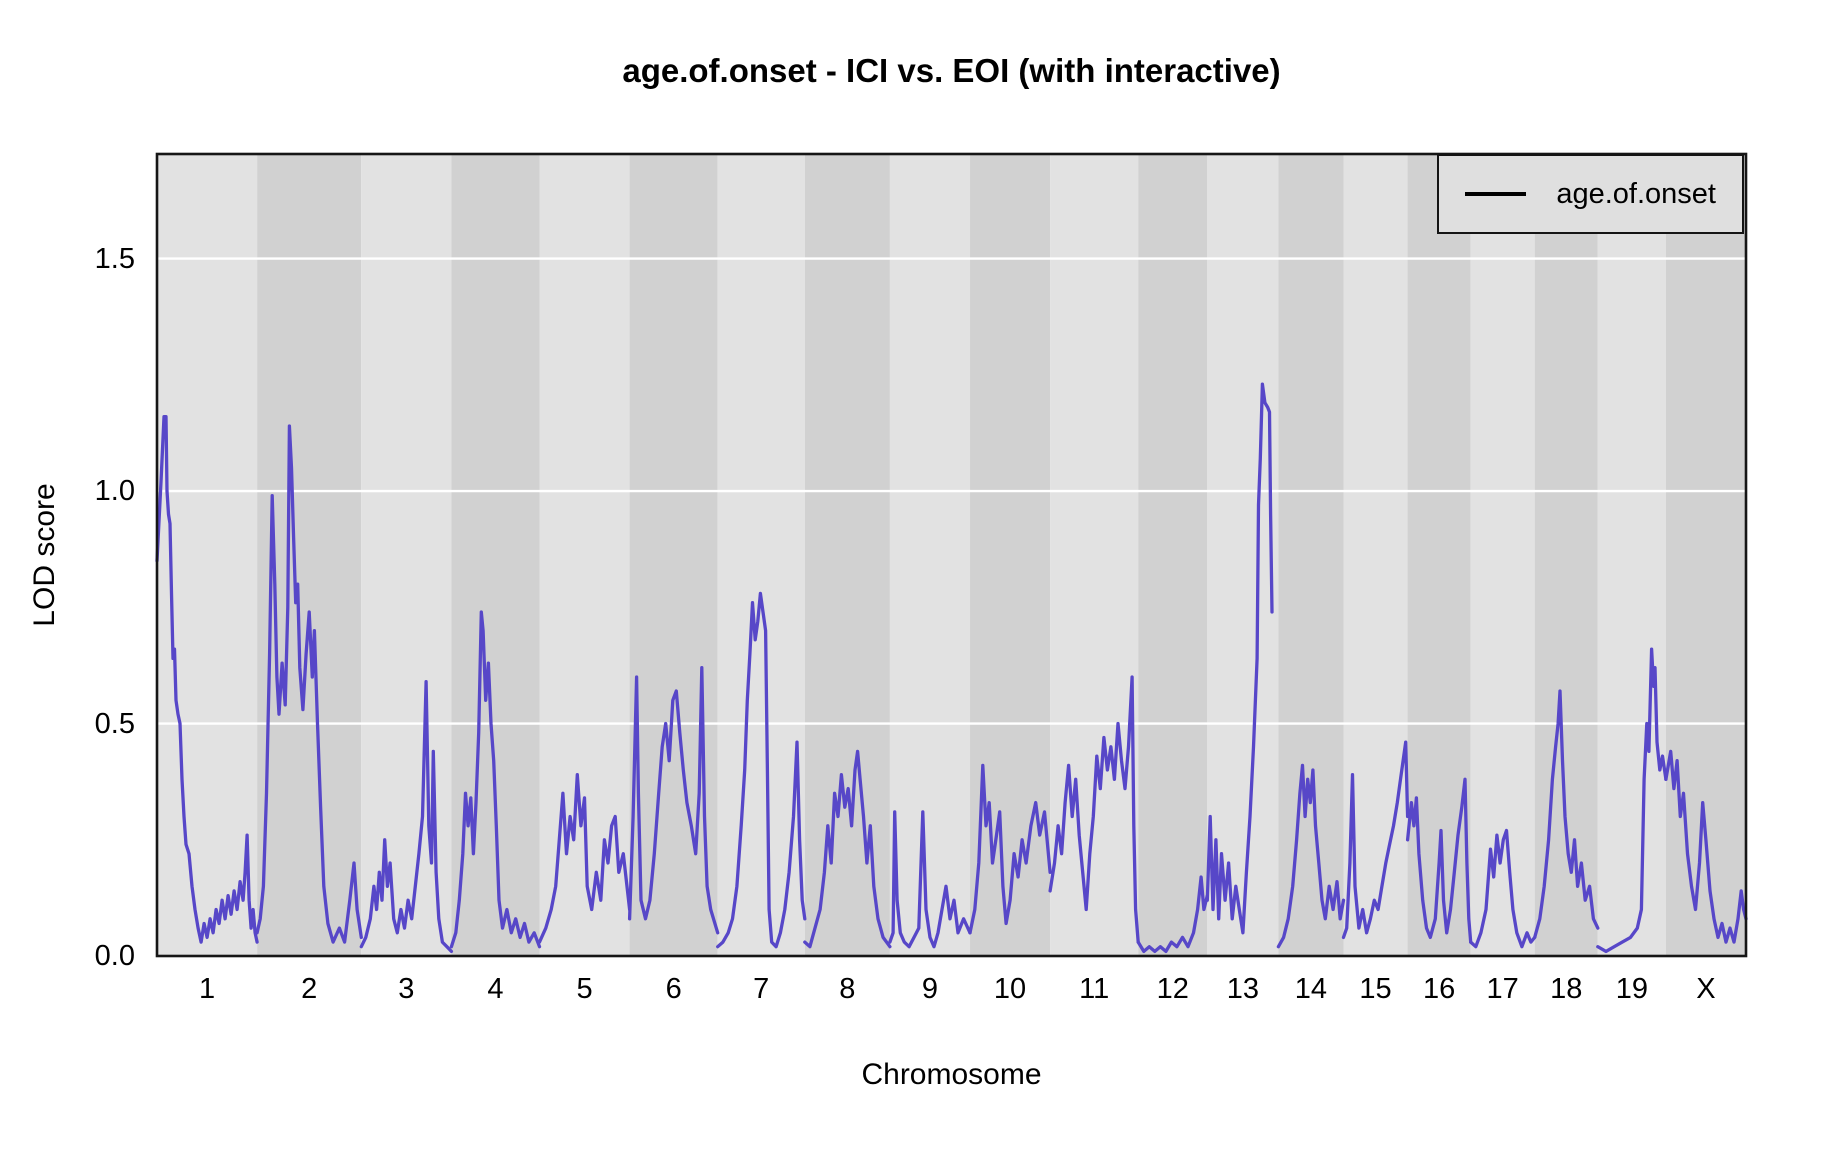 Image resolution: width=1824 pixels, height=1152 pixels. Describe the element at coordinates (930, 989) in the screenshot. I see `chrom-label: 9` at that location.